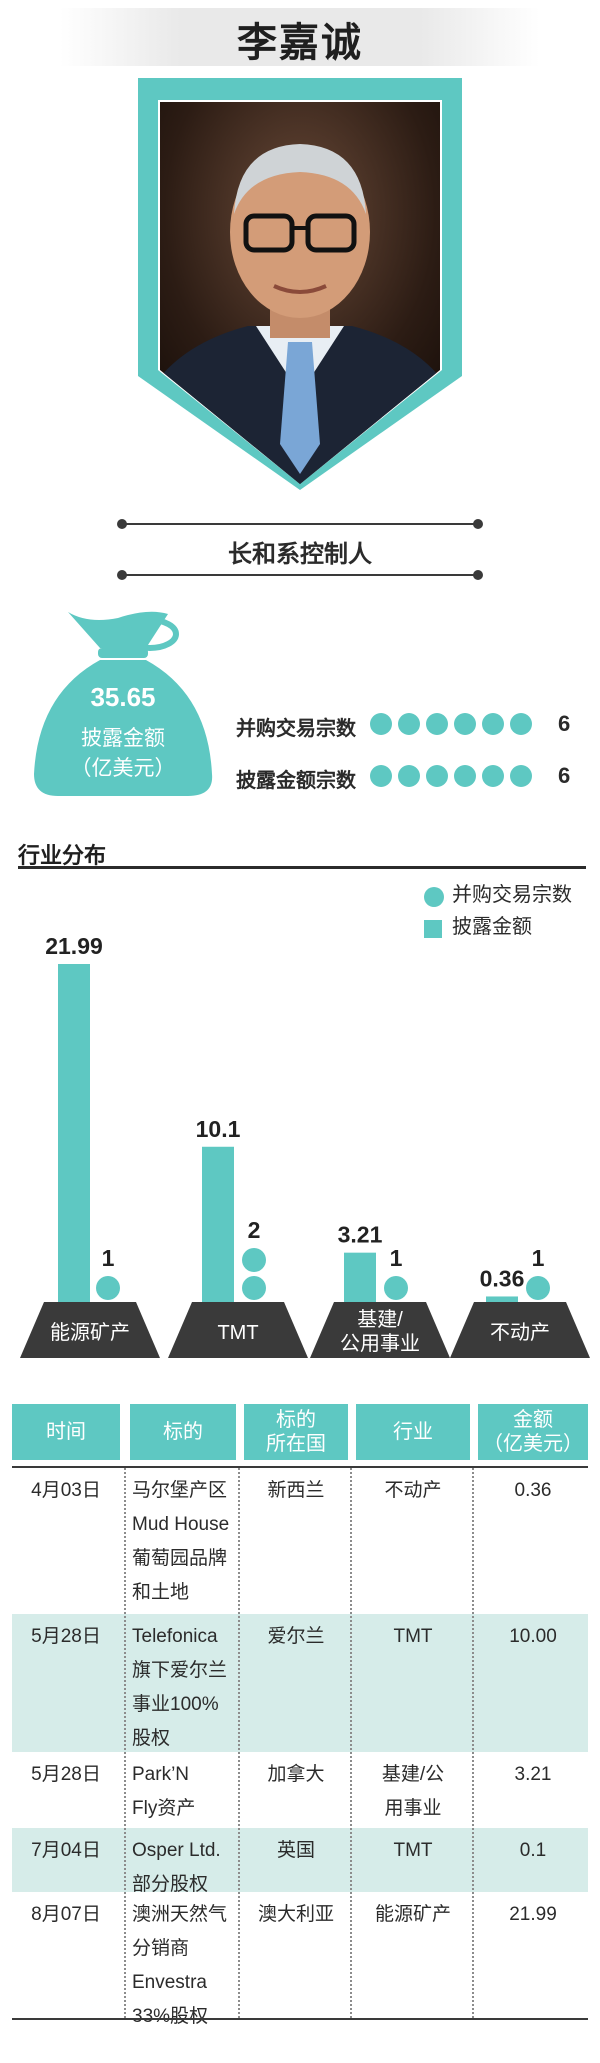 The height and width of the screenshot is (2063, 600). I want to click on disclosed-count: 6, so click(564, 775).